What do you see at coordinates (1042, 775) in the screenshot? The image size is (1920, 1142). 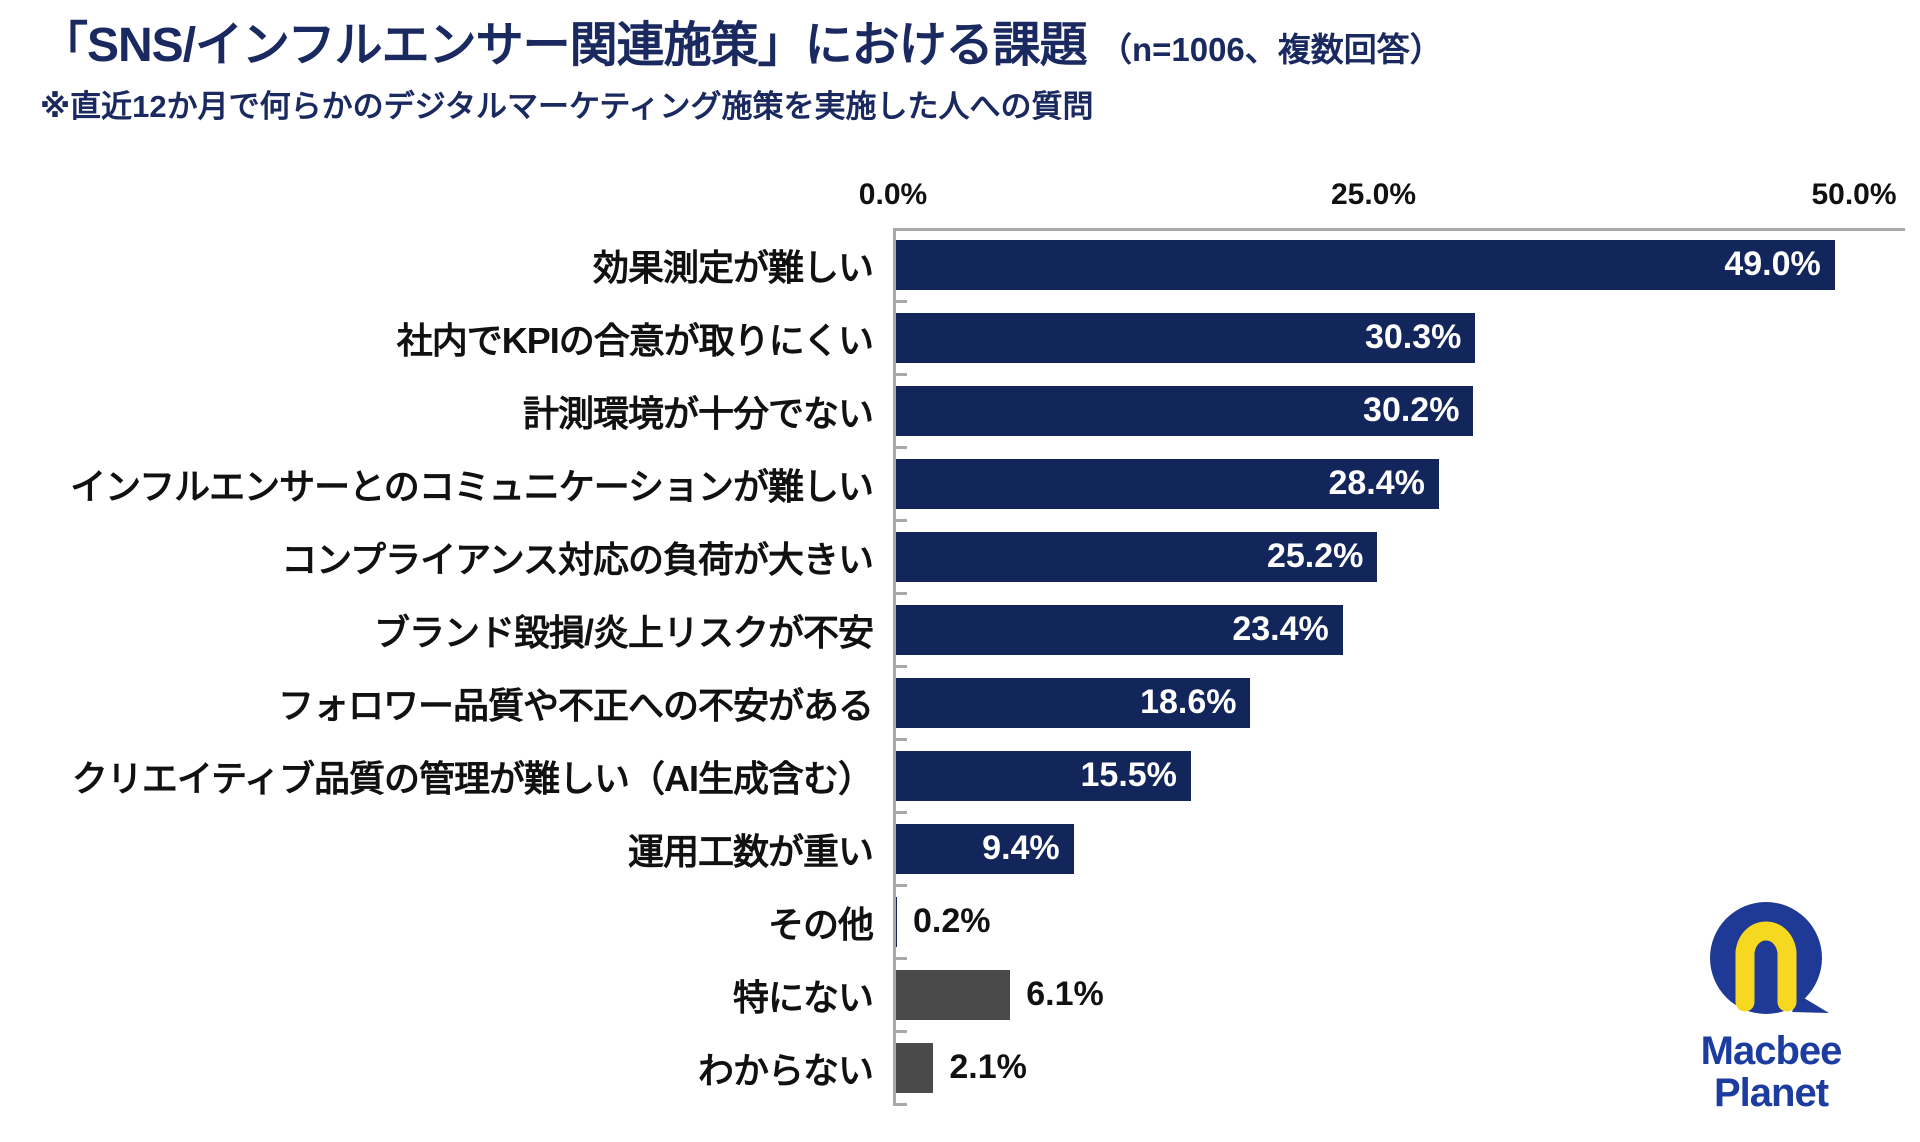 I see `bar: 15.5%` at bounding box center [1042, 775].